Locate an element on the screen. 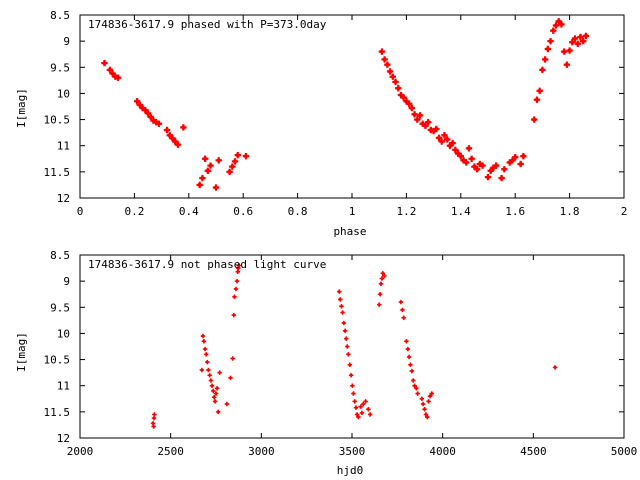 This screenshot has height=480, width=640. y-tick-label: 12 is located at coordinates (63, 198).